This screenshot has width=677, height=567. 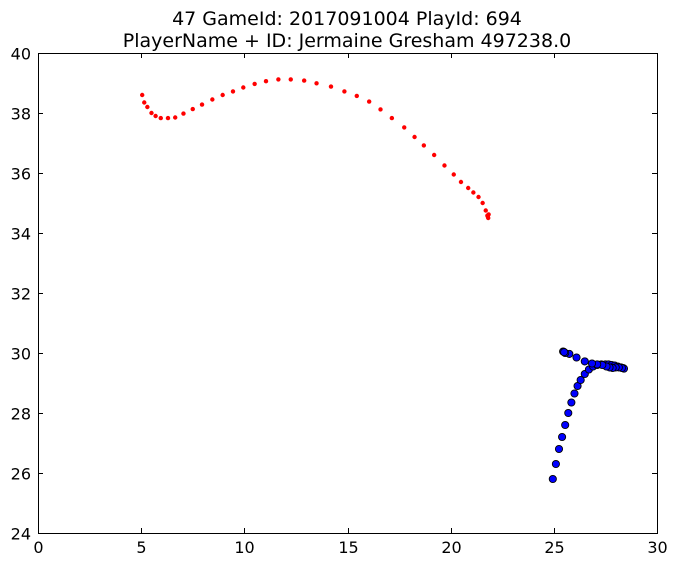 I want to click on x-tick-label: 15, so click(x=348, y=547).